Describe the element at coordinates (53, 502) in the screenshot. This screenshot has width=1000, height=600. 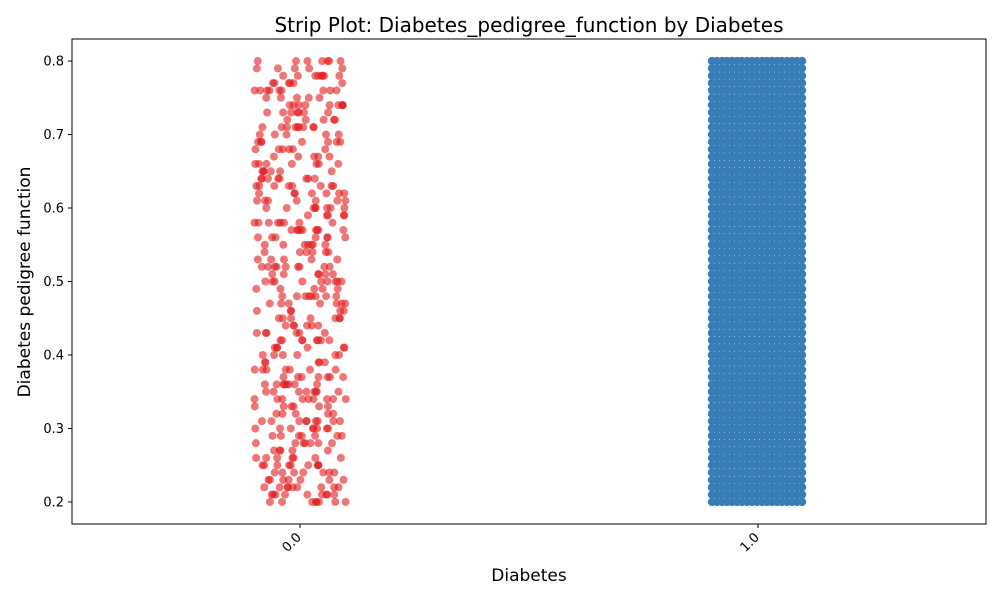
I see `y-tick-label: 0.2` at that location.